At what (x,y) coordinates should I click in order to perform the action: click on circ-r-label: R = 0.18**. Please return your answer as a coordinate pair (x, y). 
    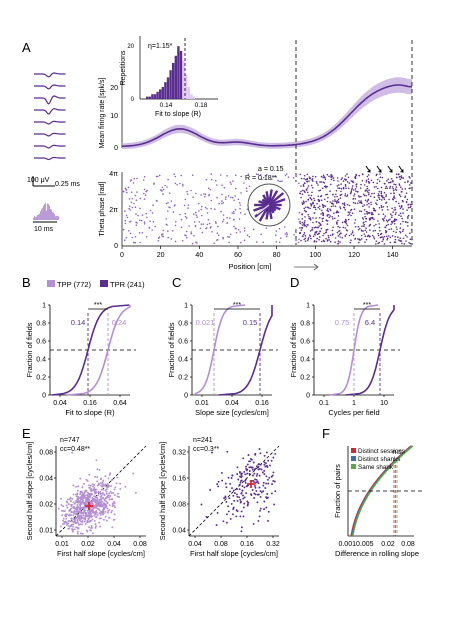
    Looking at the image, I should click on (261, 178).